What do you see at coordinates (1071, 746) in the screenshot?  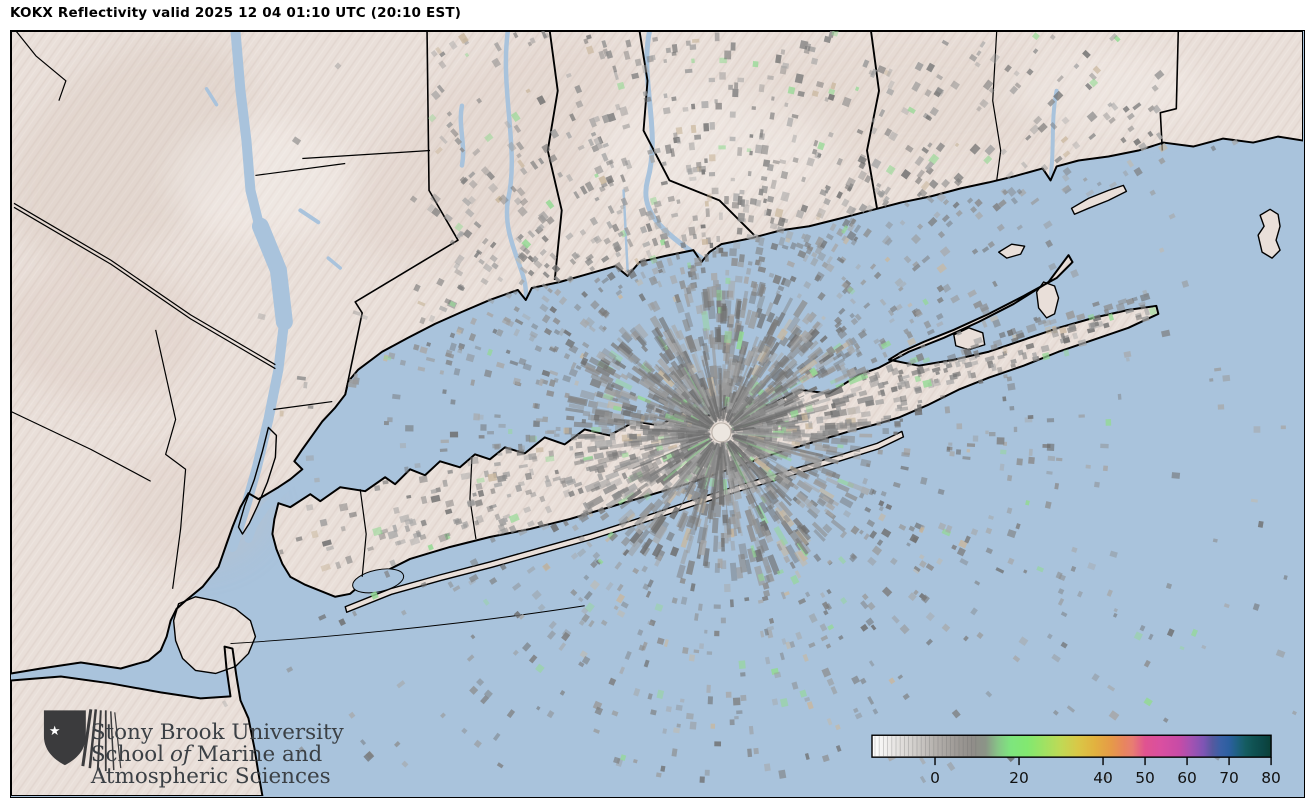 I see `colorbar-gradient` at bounding box center [1071, 746].